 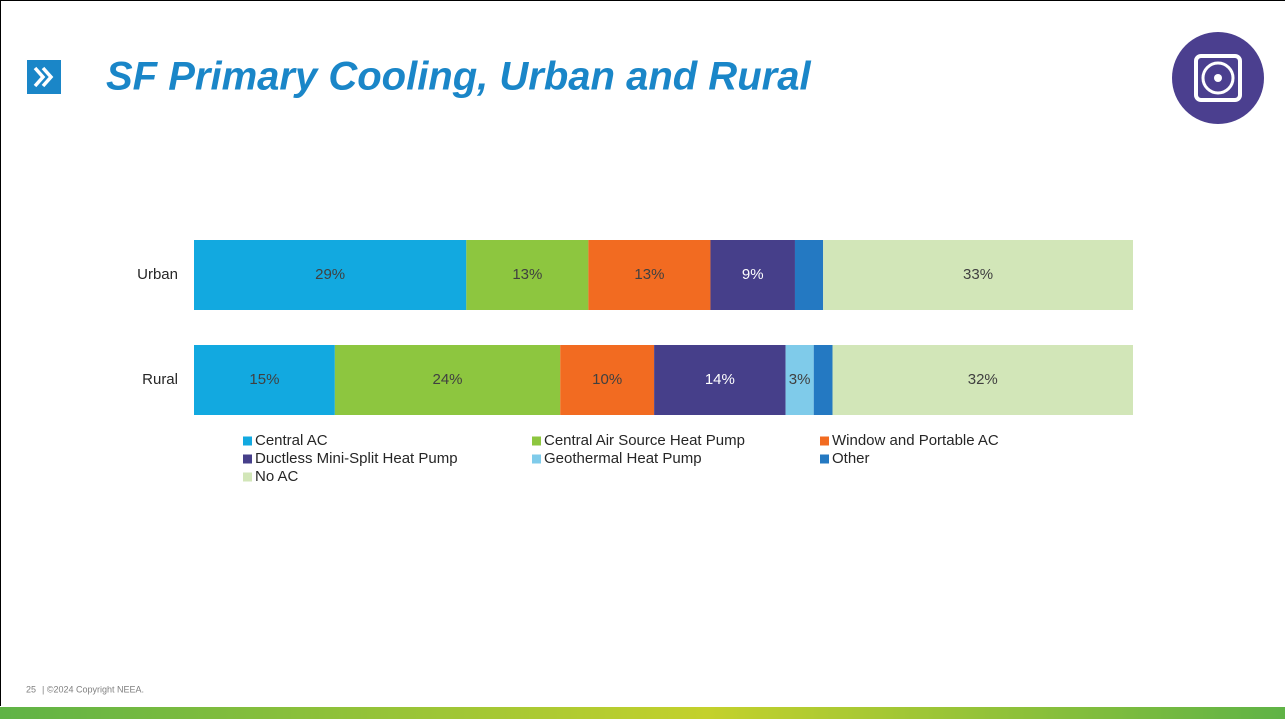 What do you see at coordinates (157, 274) in the screenshot?
I see `category-label: Urban` at bounding box center [157, 274].